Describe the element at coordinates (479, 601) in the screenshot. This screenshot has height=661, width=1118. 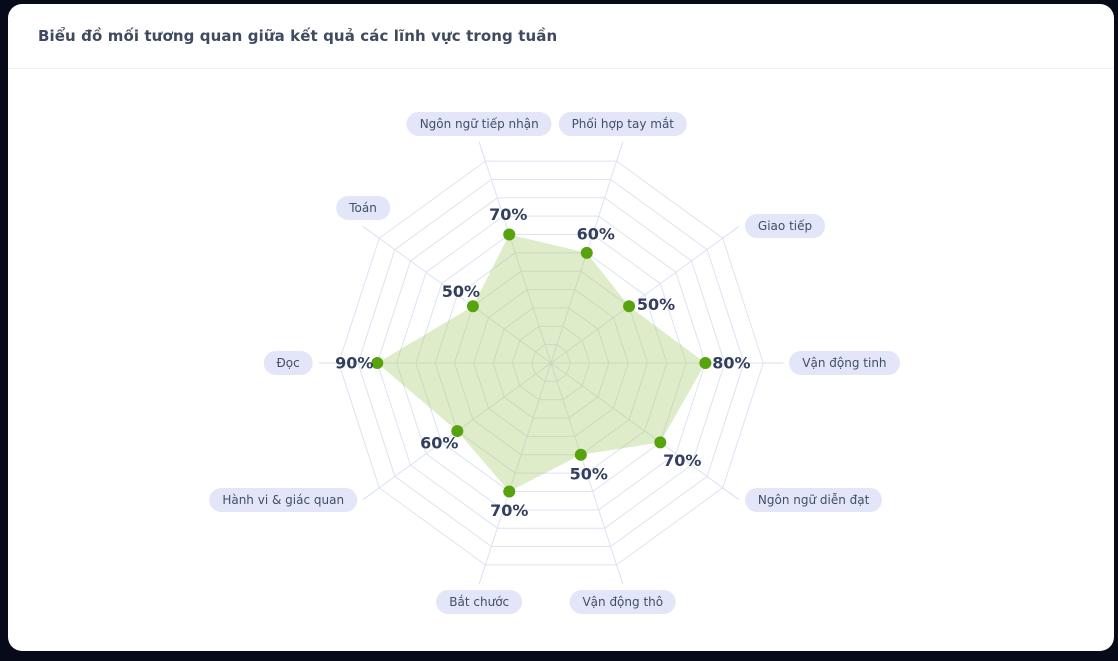
I see `axis-label: Bắt chước` at that location.